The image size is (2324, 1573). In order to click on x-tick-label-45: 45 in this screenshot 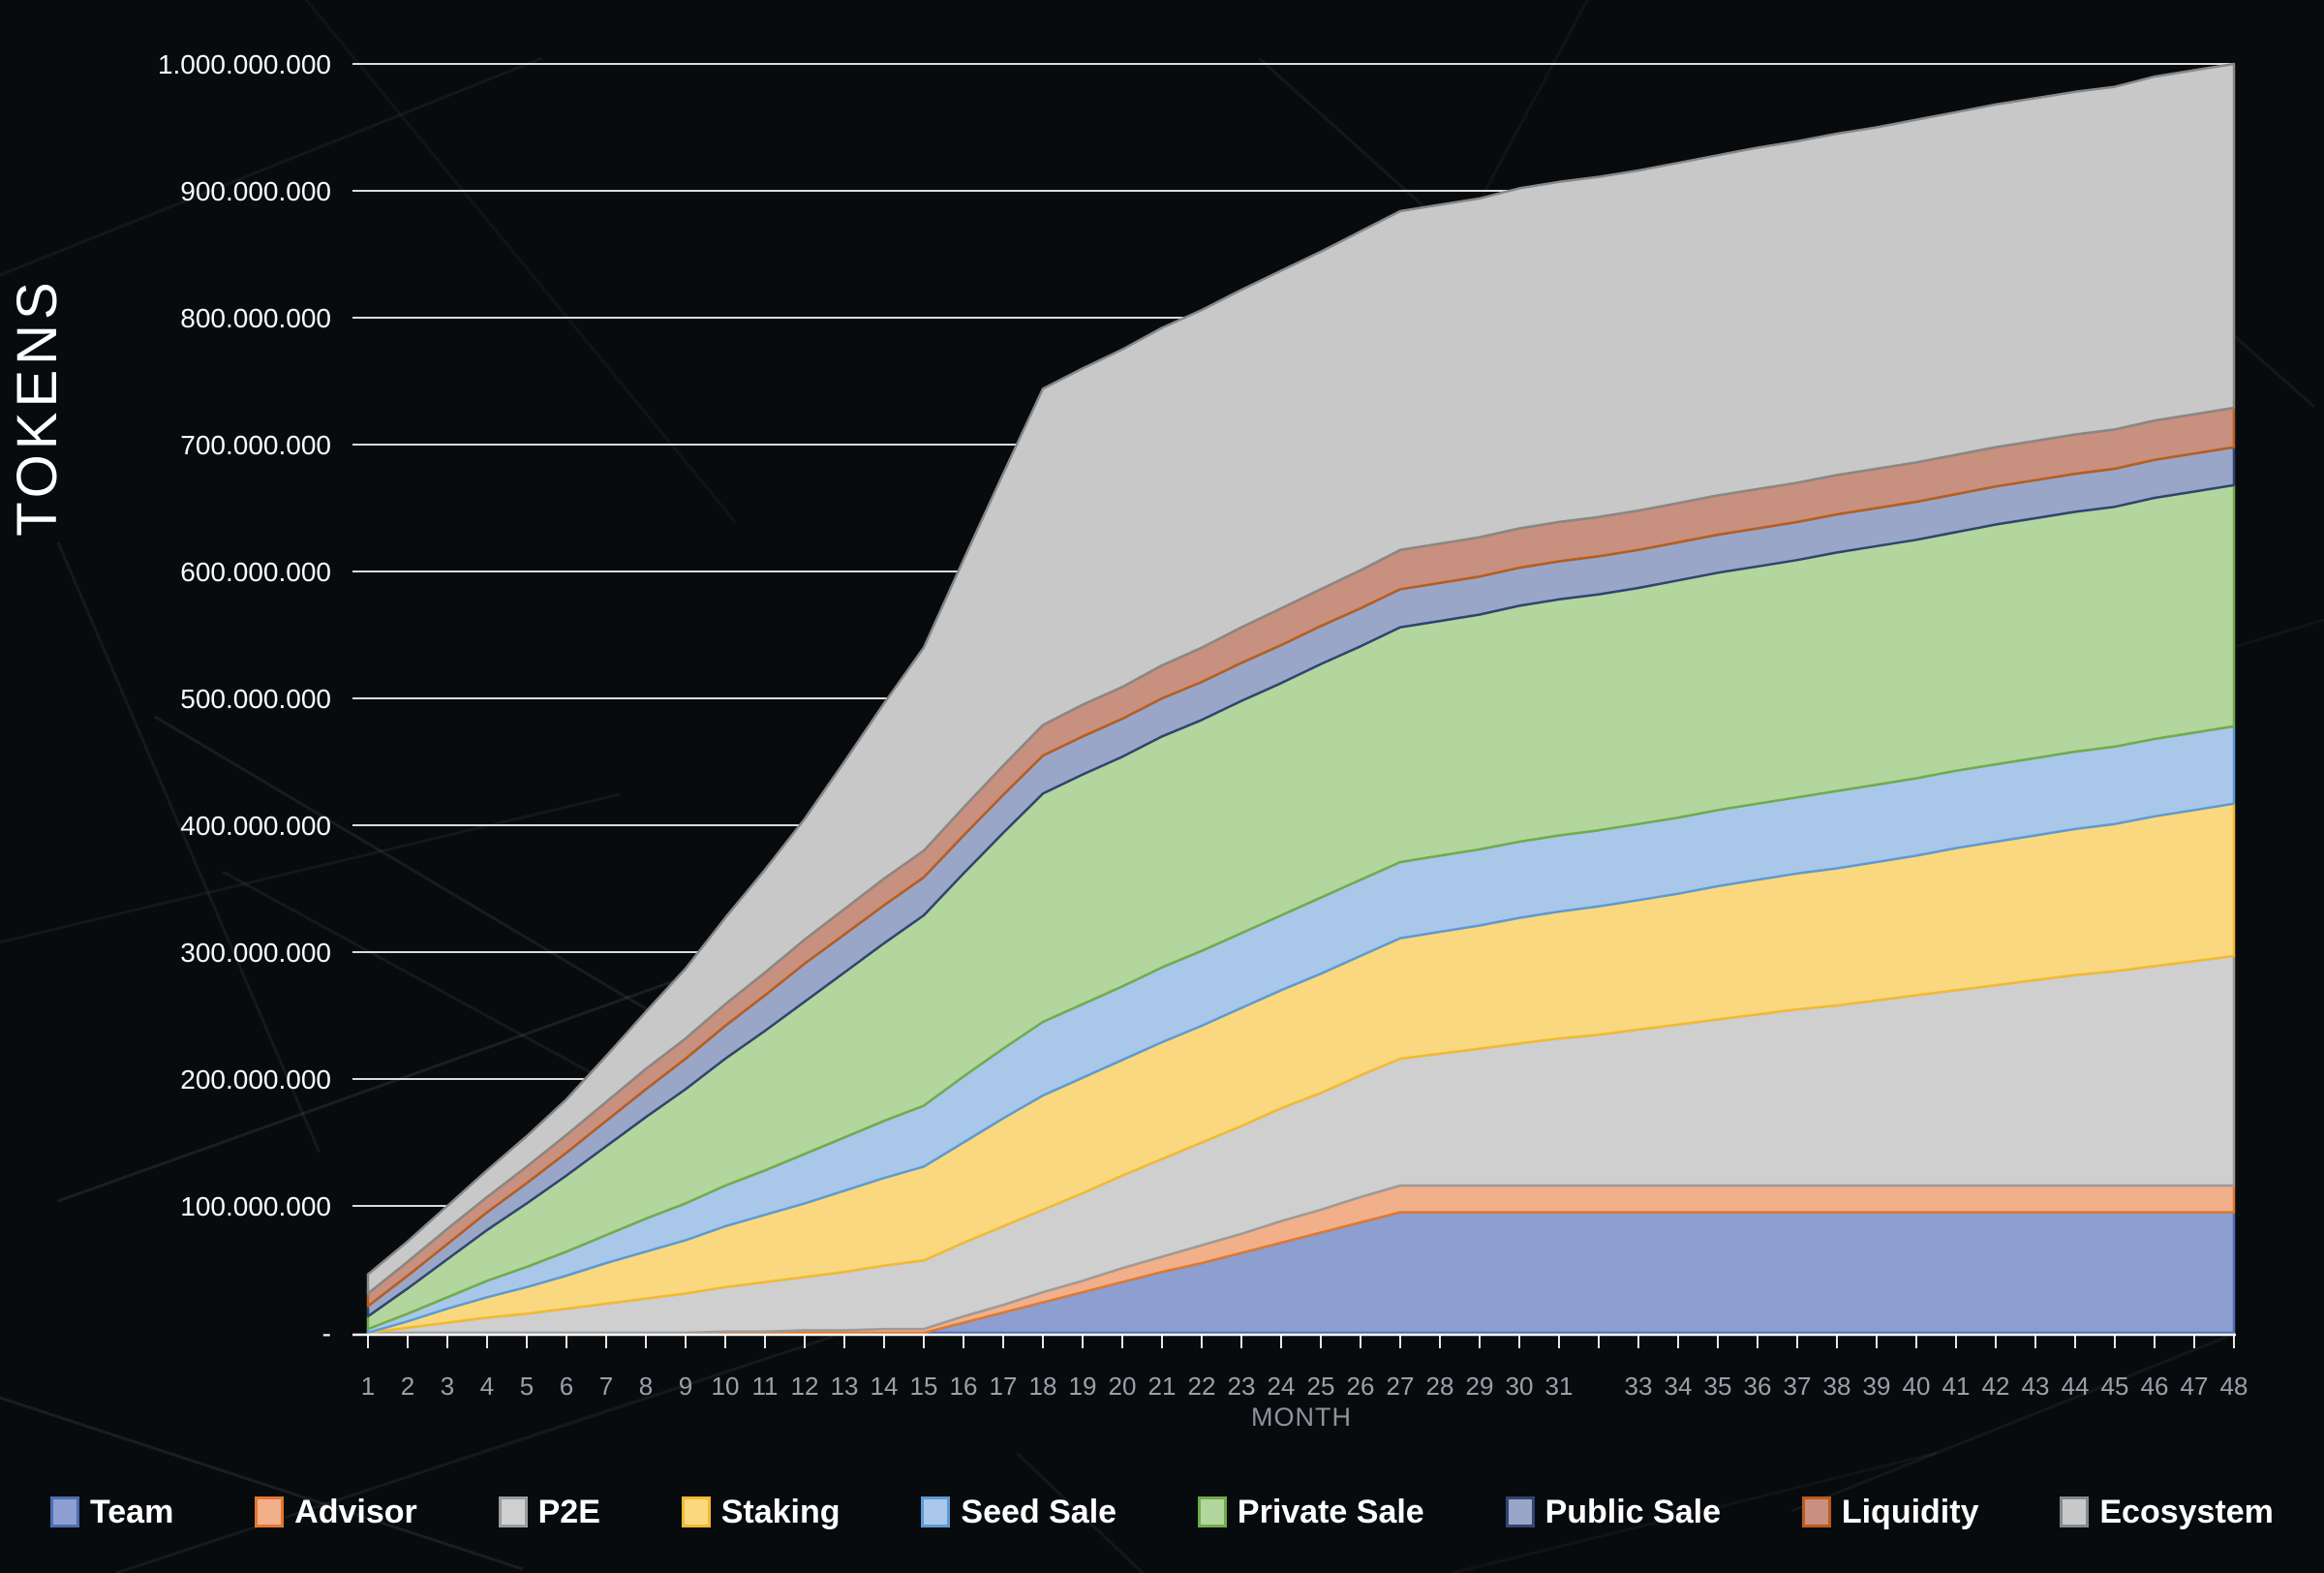, I will do `click(2115, 1387)`.